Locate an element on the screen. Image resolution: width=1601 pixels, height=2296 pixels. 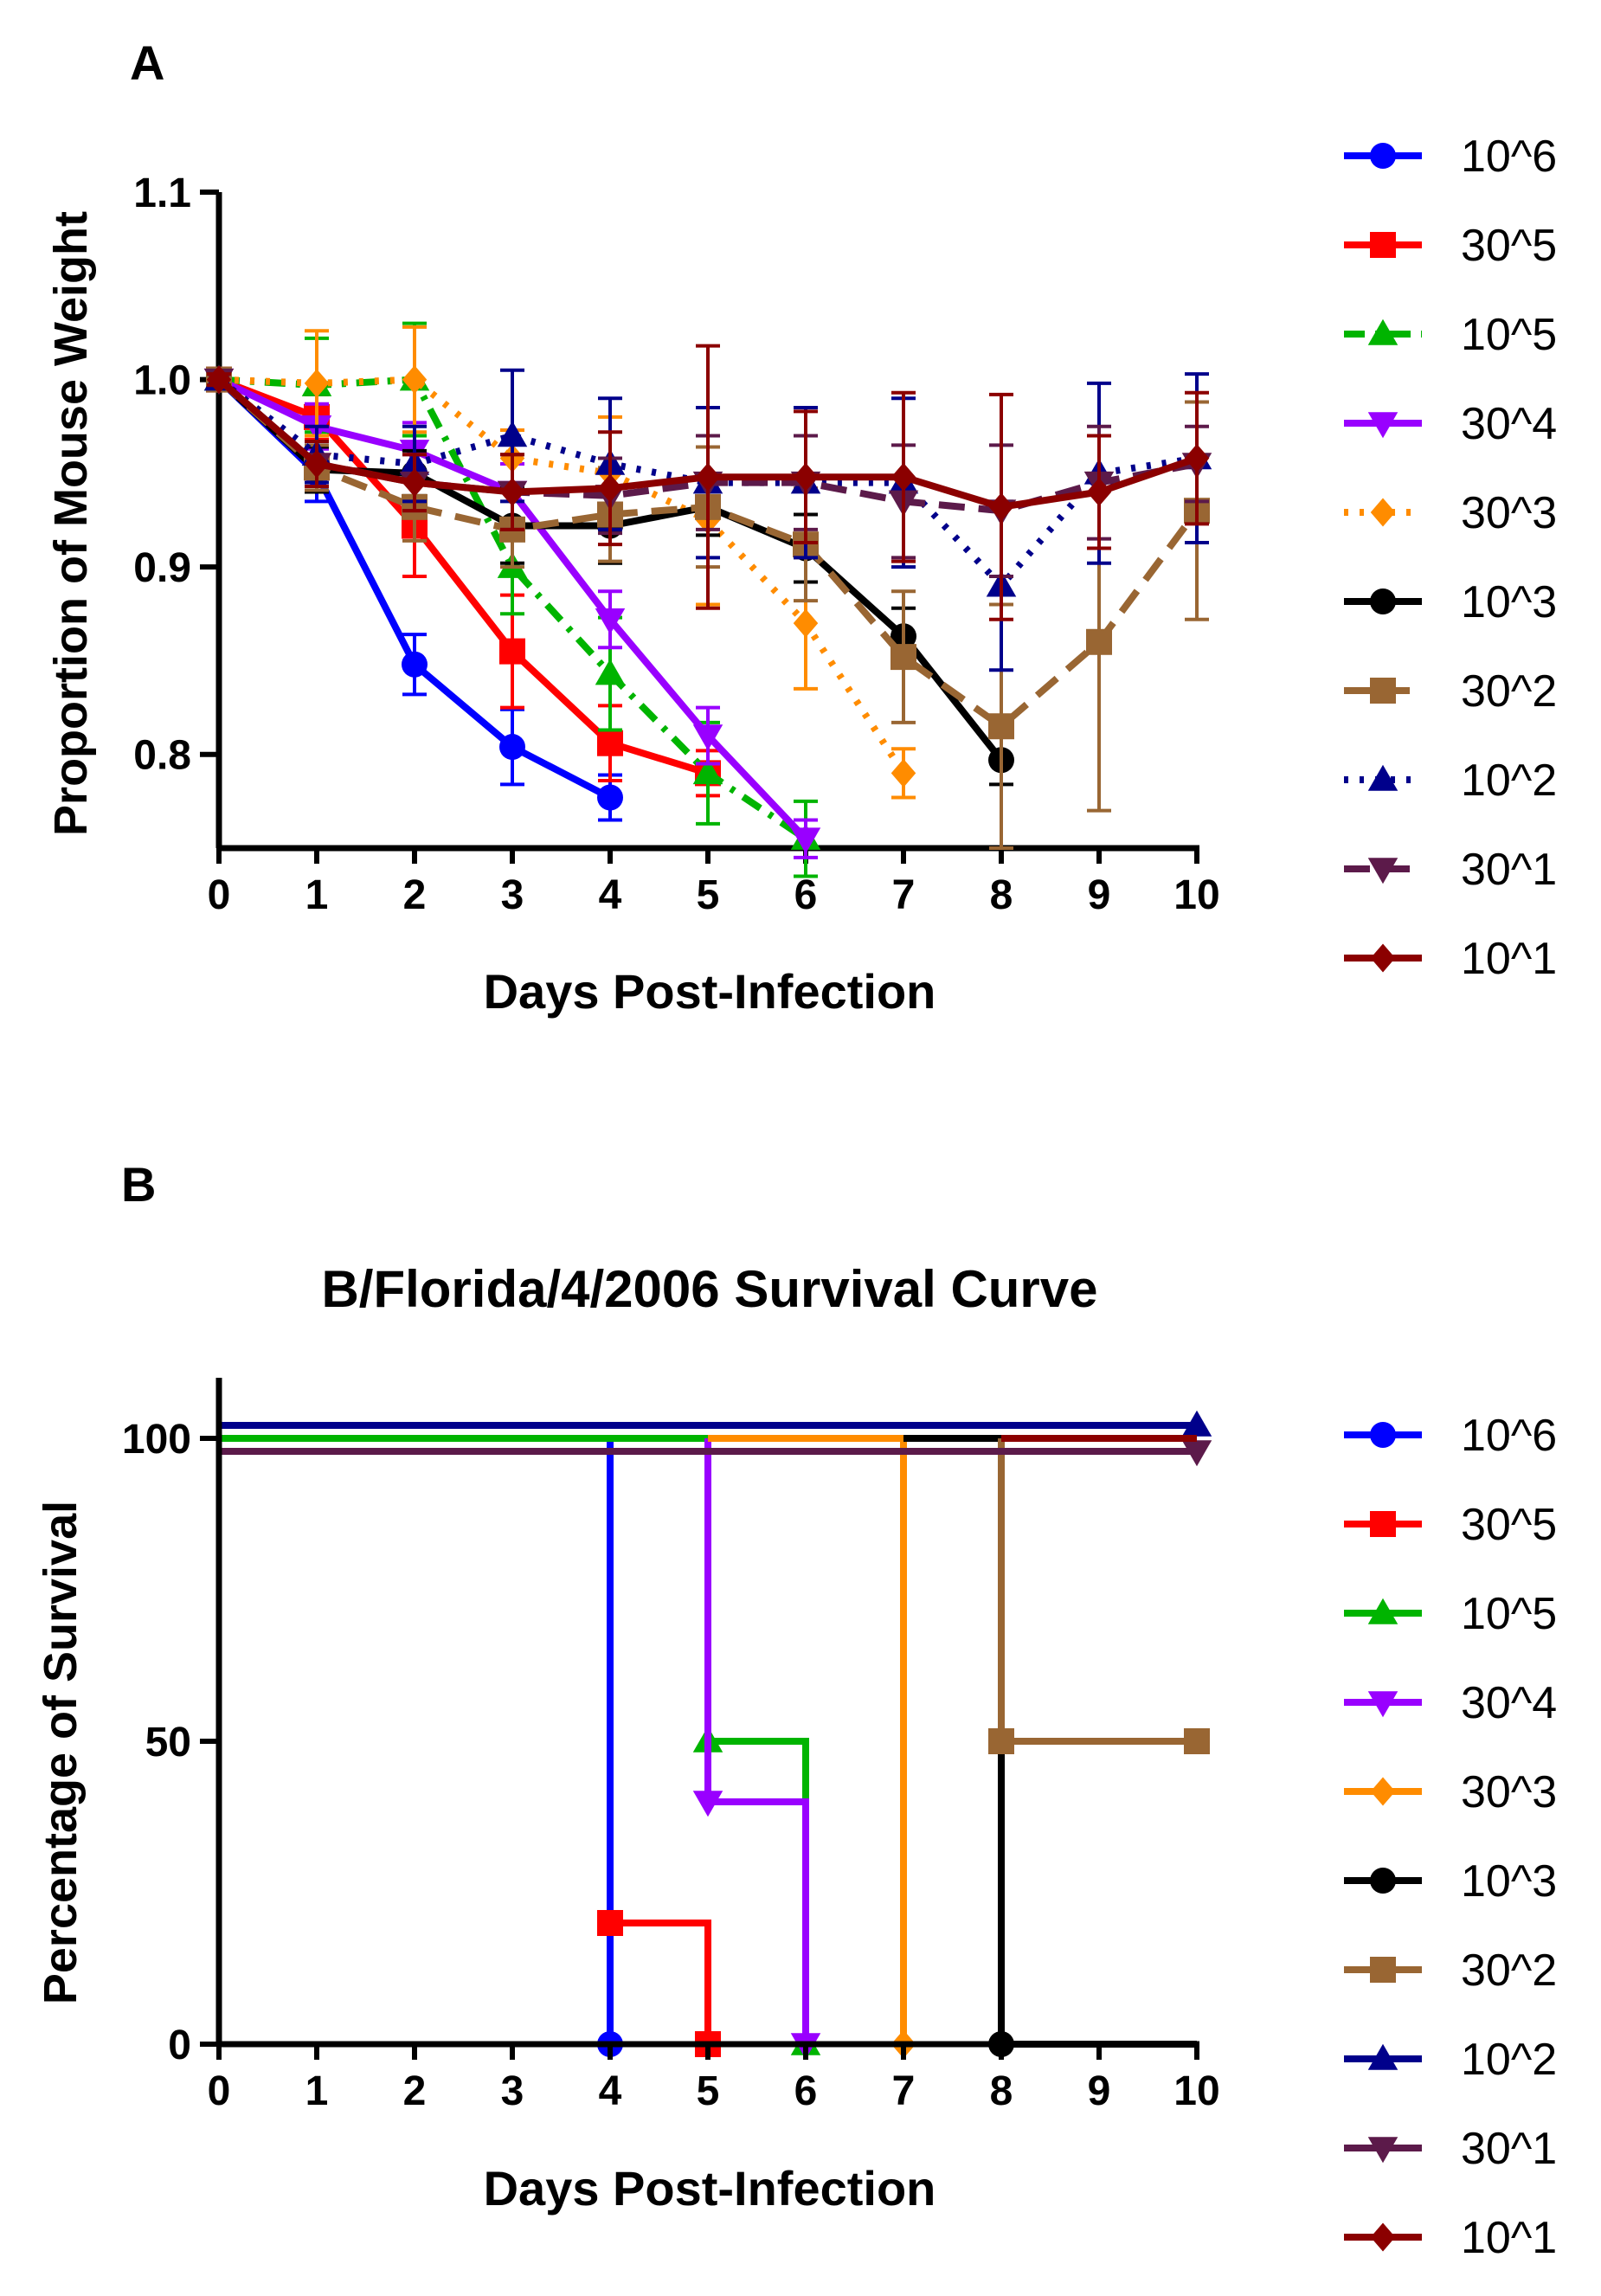
panel-b-x-tick-label: 9 is located at coordinates (1099, 2091).